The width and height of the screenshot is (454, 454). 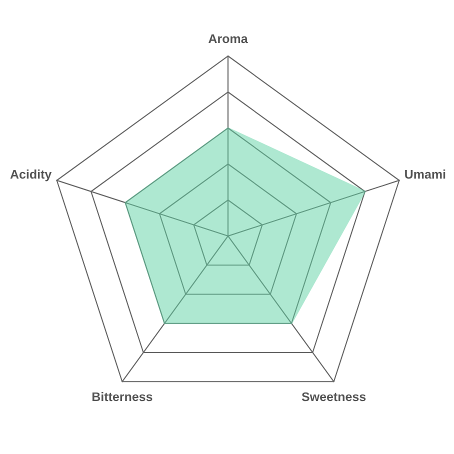 I want to click on spoke-label: Umami, so click(x=425, y=174).